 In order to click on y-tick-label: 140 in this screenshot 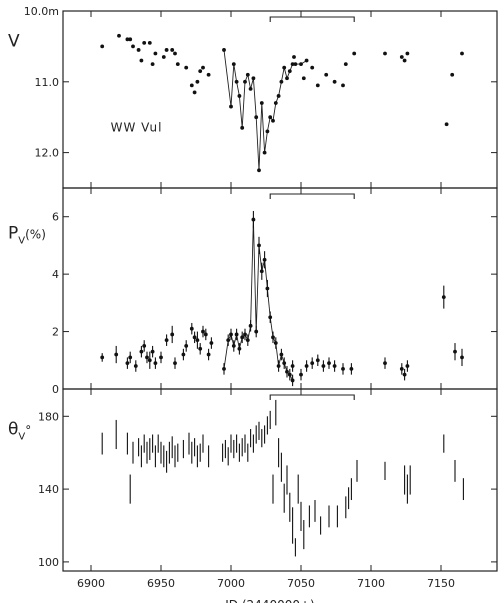, I will do `click(48, 489)`.